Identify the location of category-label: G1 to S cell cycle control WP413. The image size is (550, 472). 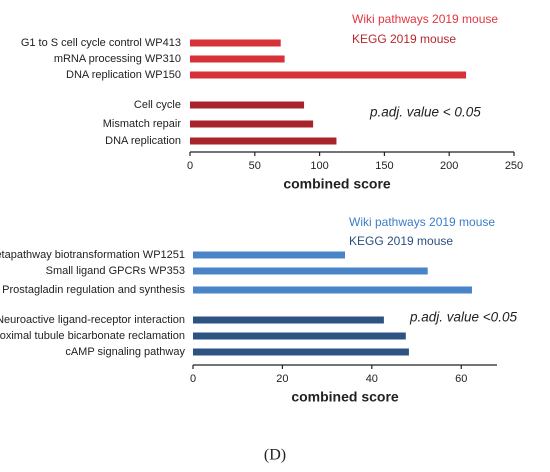
(101, 43).